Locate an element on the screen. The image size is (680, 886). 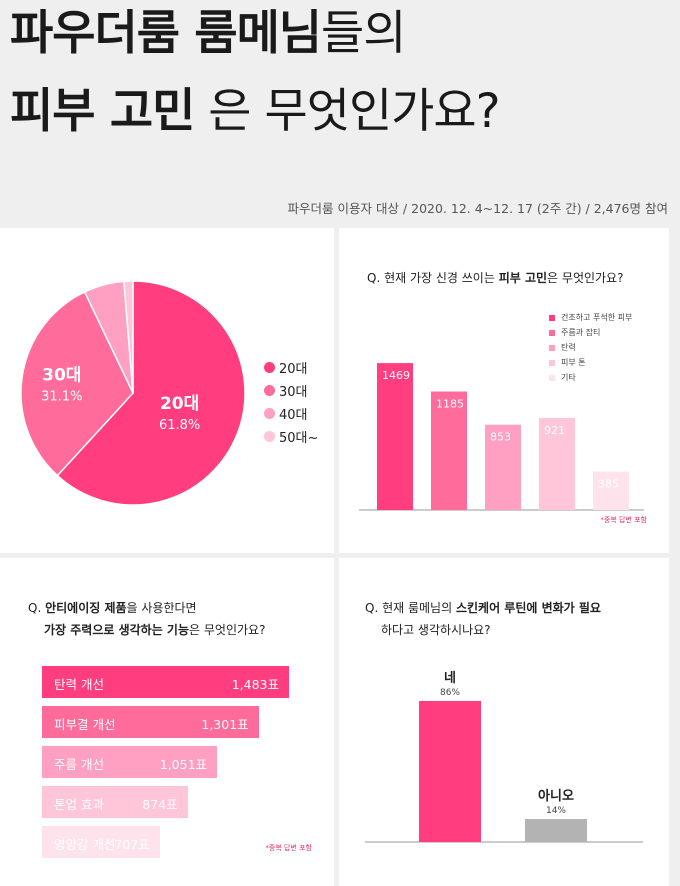
routine-bar-value: 86% is located at coordinates (450, 693).